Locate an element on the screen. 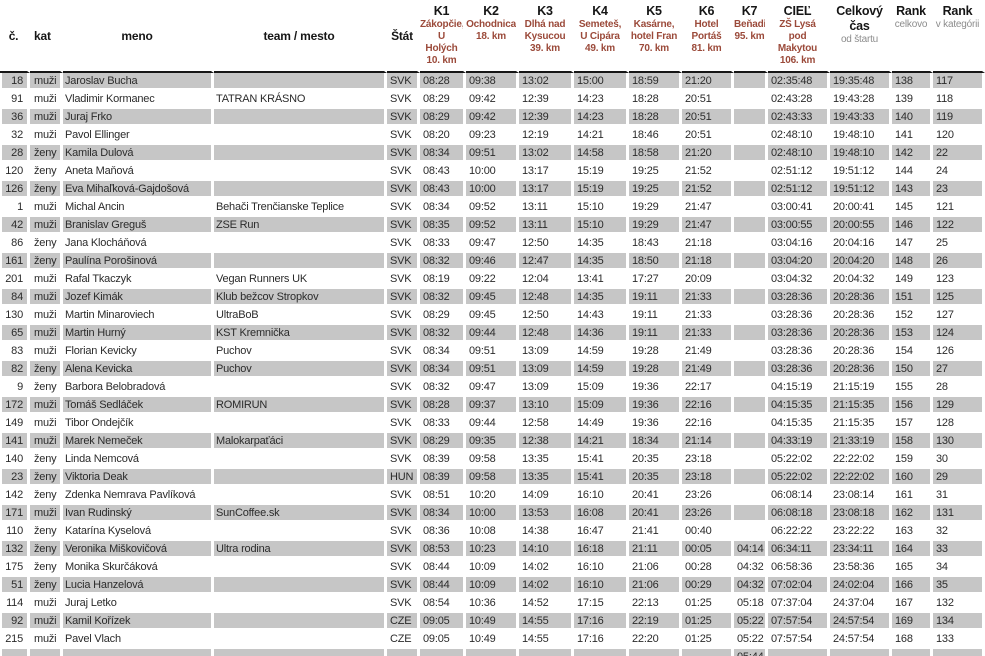 This screenshot has width=985, height=656. cell-k6: 22:16 is located at coordinates (708, 424).